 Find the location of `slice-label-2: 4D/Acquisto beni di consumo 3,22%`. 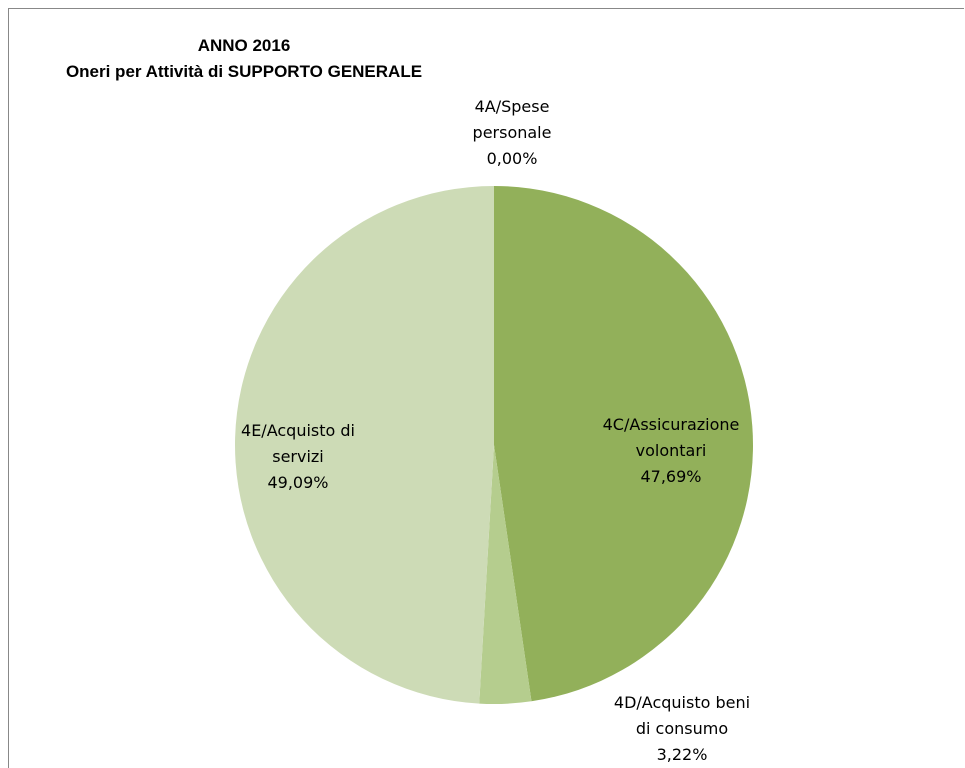

slice-label-2: 4D/Acquisto beni di consumo 3,22% is located at coordinates (682, 727).